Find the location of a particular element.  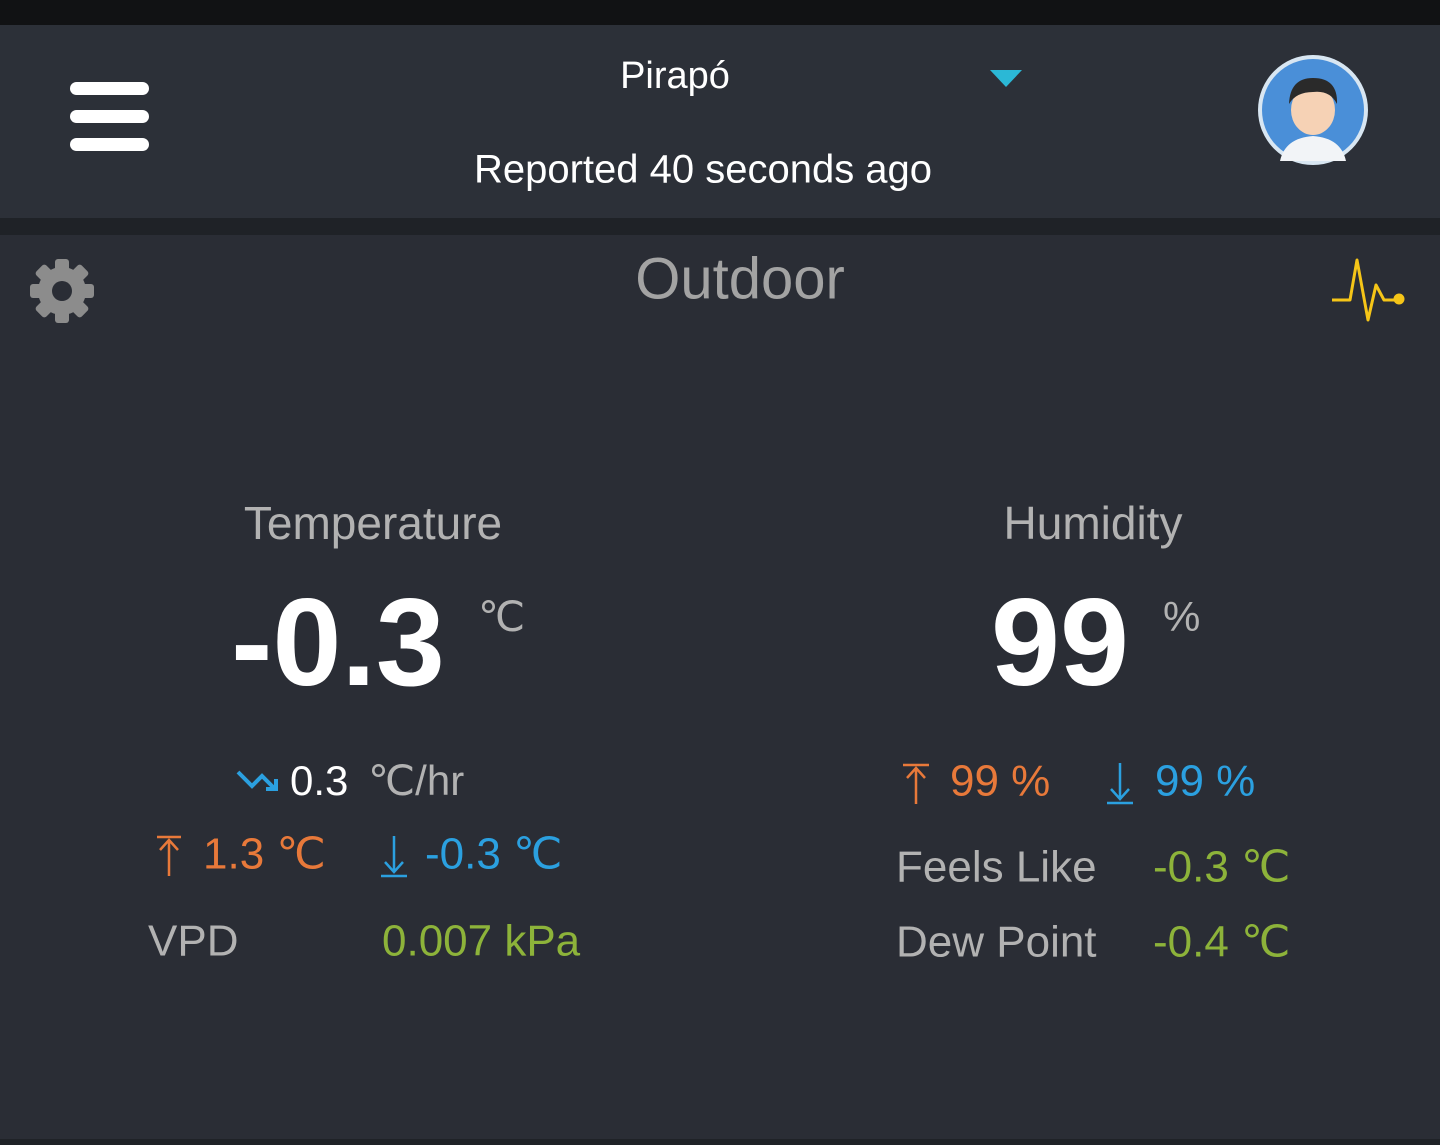

temperature-unit: ℃ is located at coordinates (501, 616).